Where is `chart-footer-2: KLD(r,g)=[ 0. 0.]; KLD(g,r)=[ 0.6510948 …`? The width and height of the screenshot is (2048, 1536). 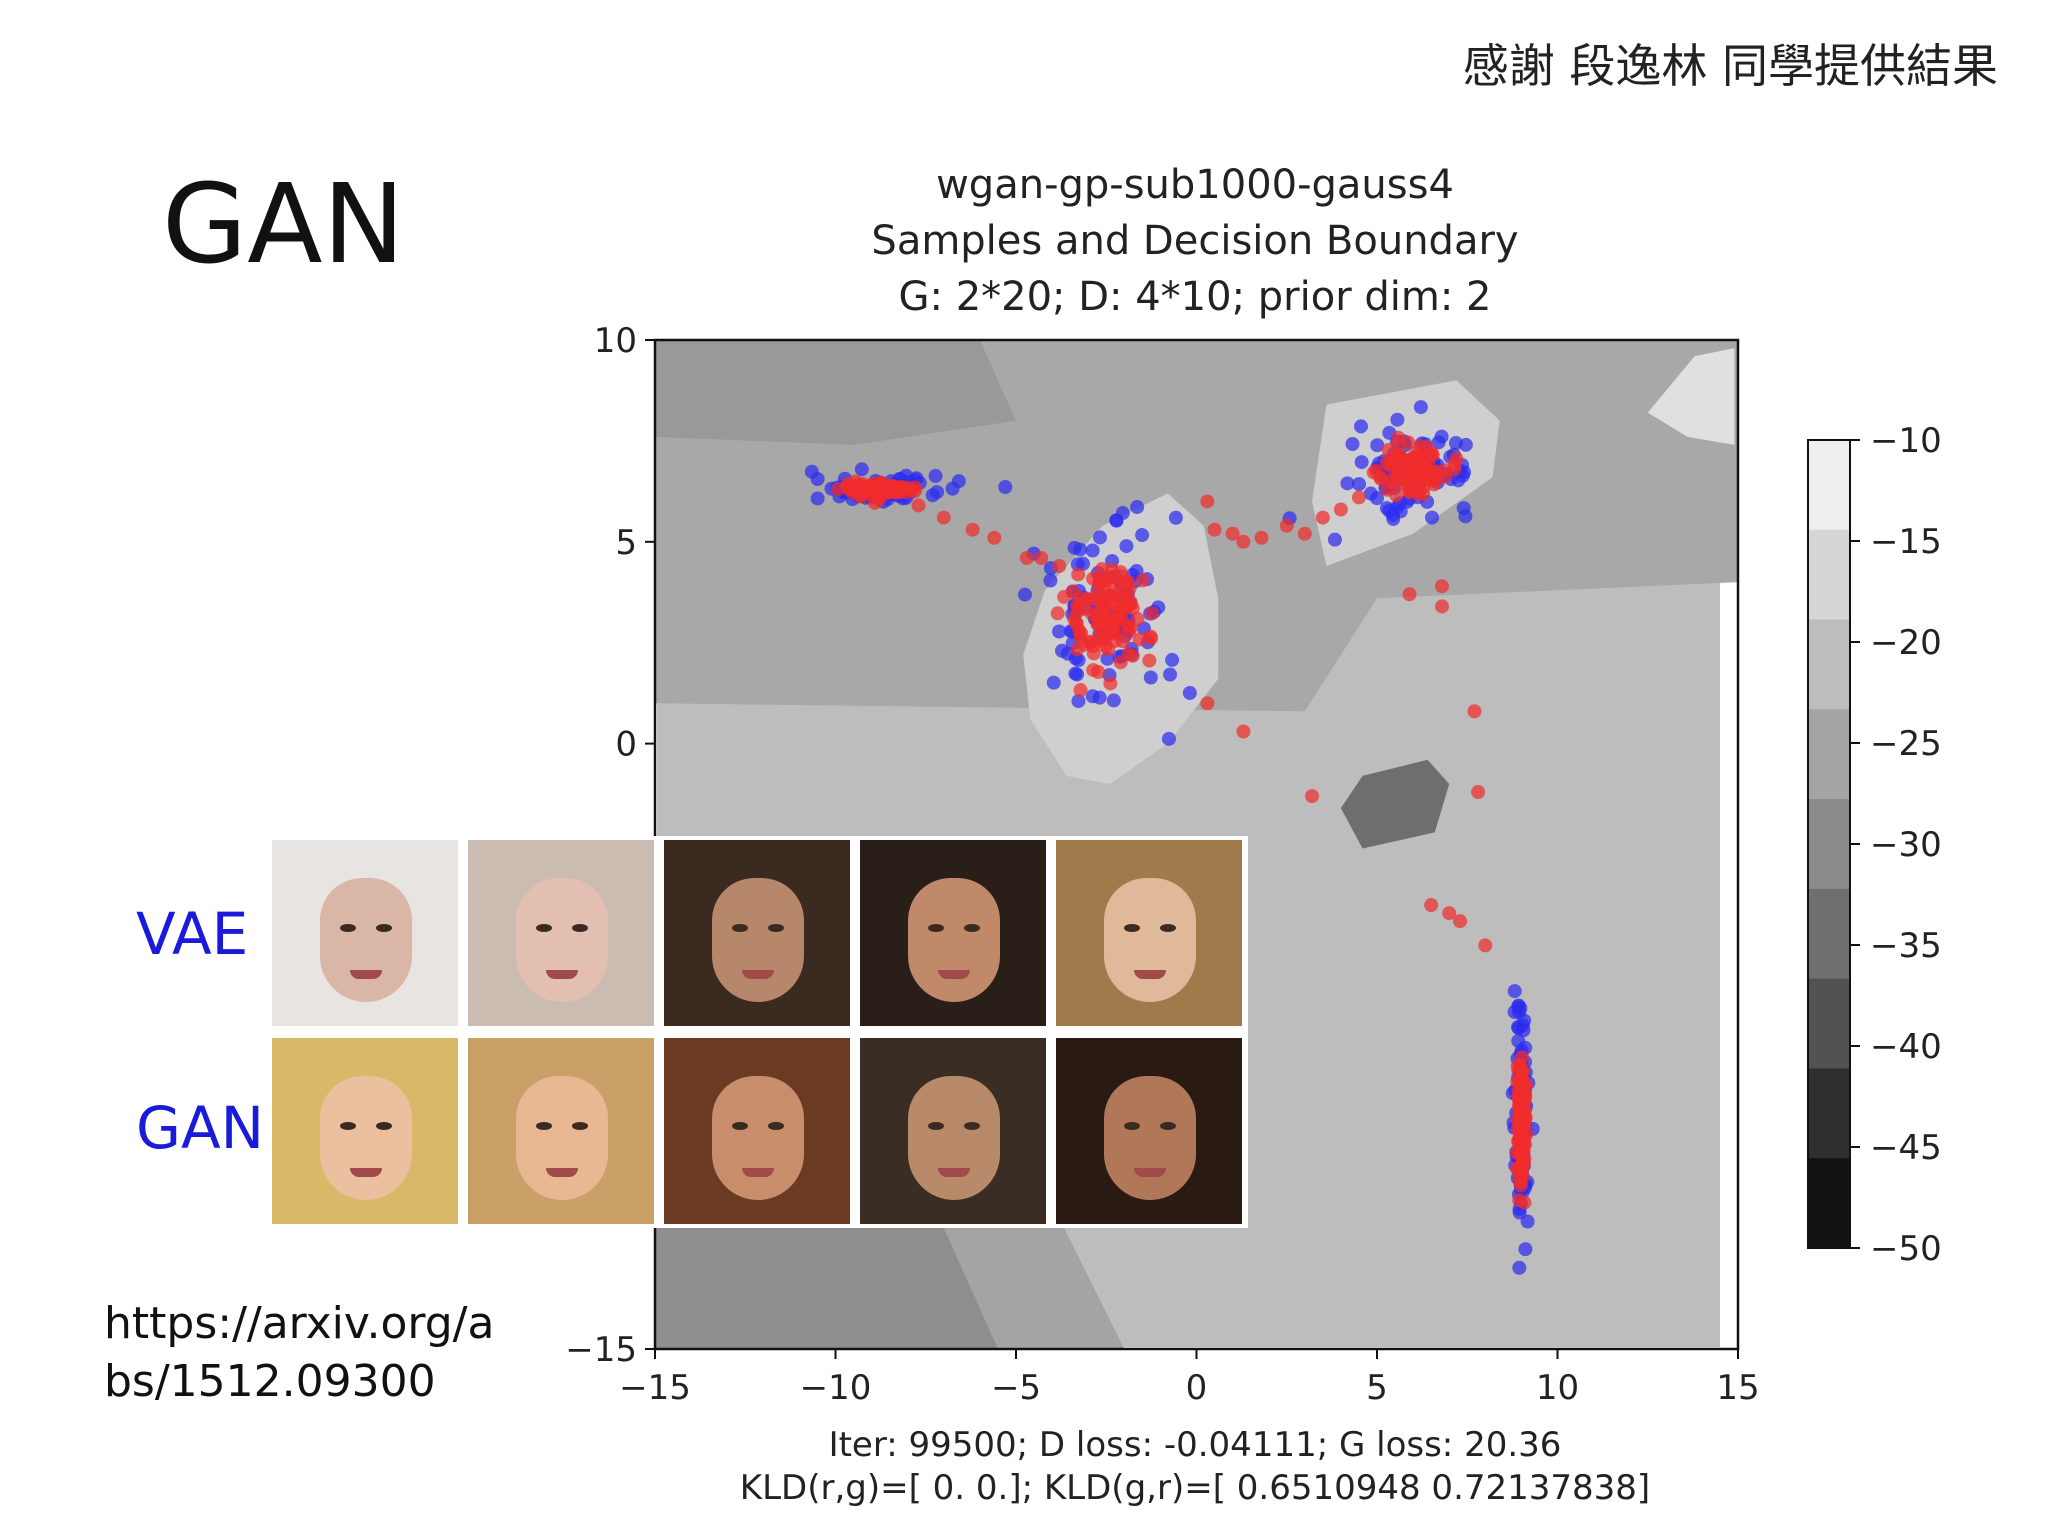 chart-footer-2: KLD(r,g)=[ 0. 0.]; KLD(g,r)=[ 0.6510948 … is located at coordinates (1195, 1488).